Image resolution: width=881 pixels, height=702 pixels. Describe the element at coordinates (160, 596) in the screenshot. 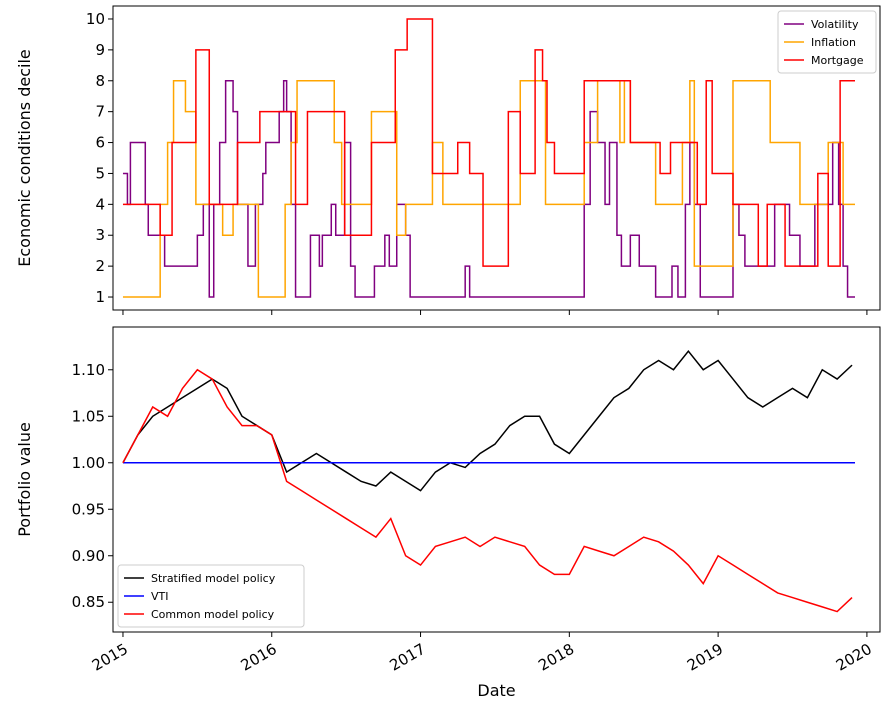

I see `legend-label: VTI` at that location.